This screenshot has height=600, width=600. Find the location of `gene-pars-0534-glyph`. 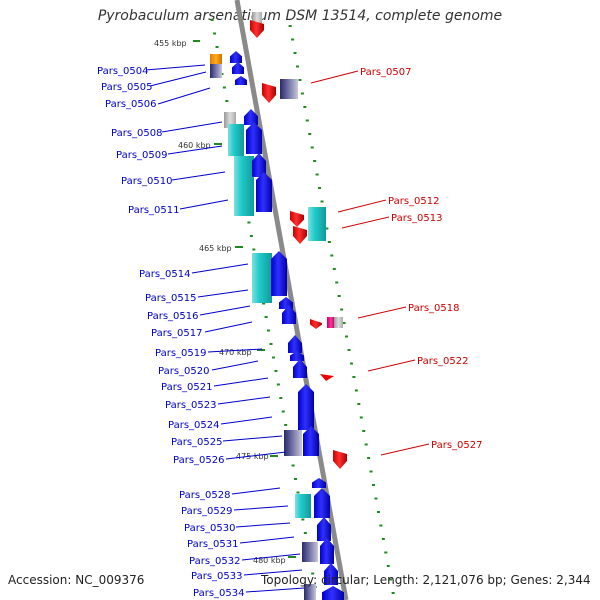

gene-pars-0534-glyph is located at coordinates (333, 593).